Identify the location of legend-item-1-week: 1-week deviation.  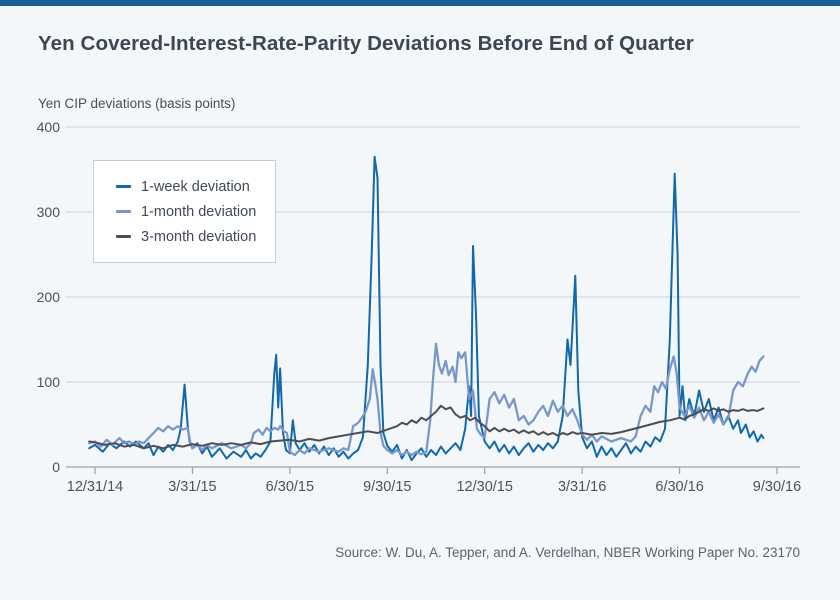
(195, 187).